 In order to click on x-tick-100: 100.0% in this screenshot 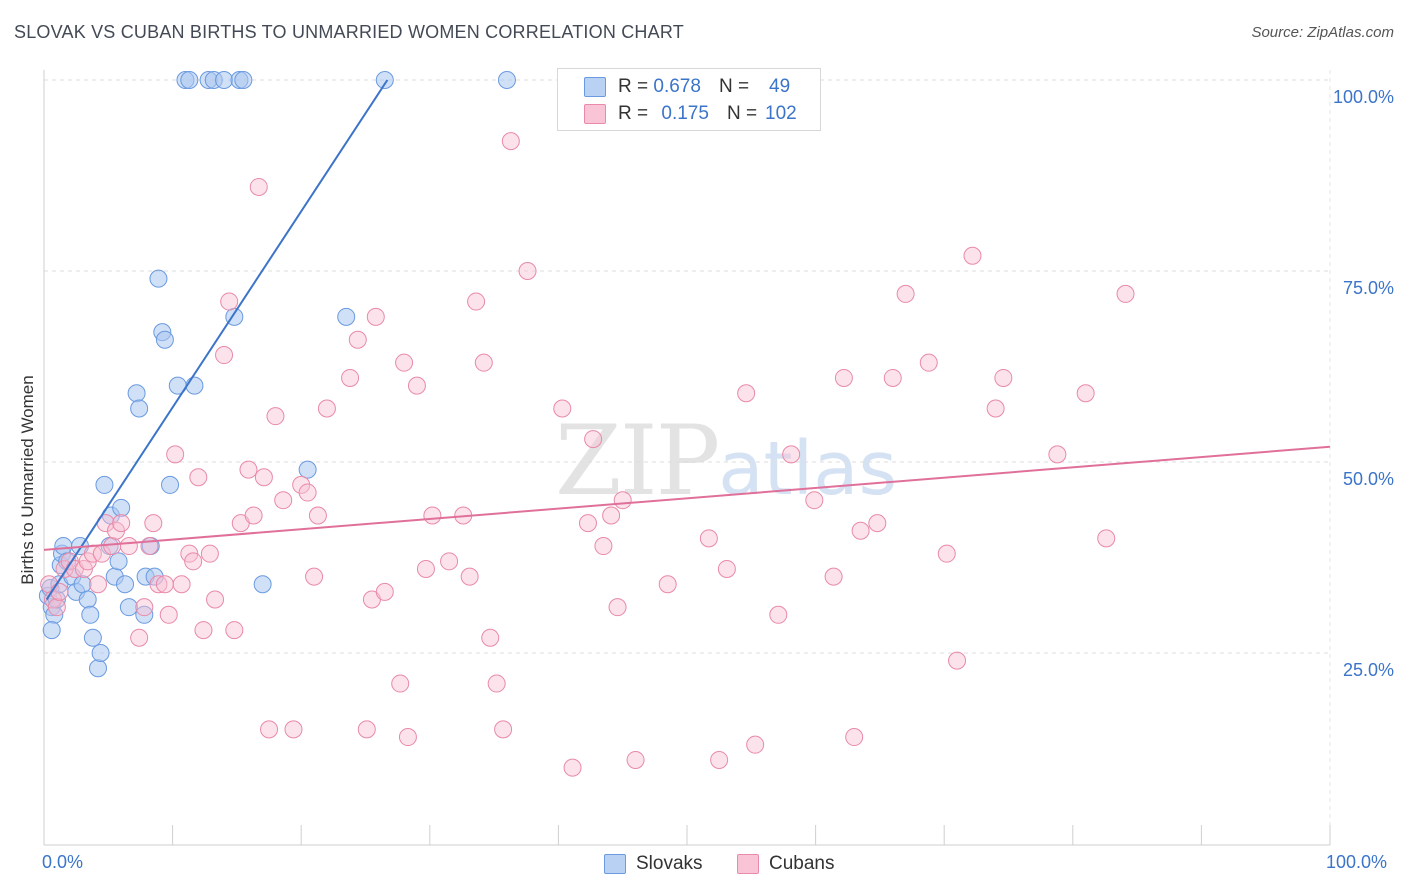, I will do `click(1357, 862)`.